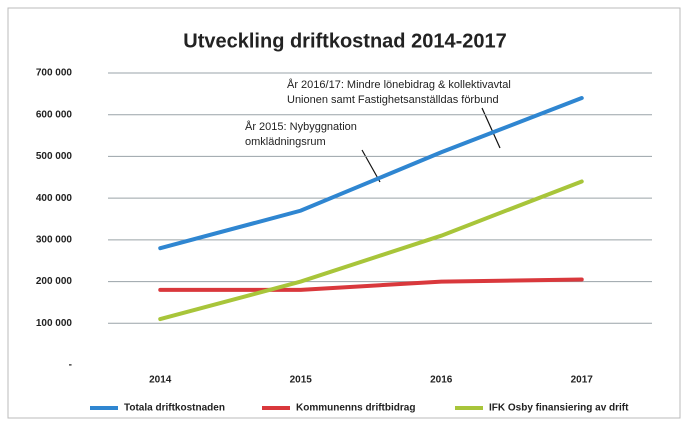  Describe the element at coordinates (285, 142) in the screenshot. I see `annotation: omklädningsrum` at that location.